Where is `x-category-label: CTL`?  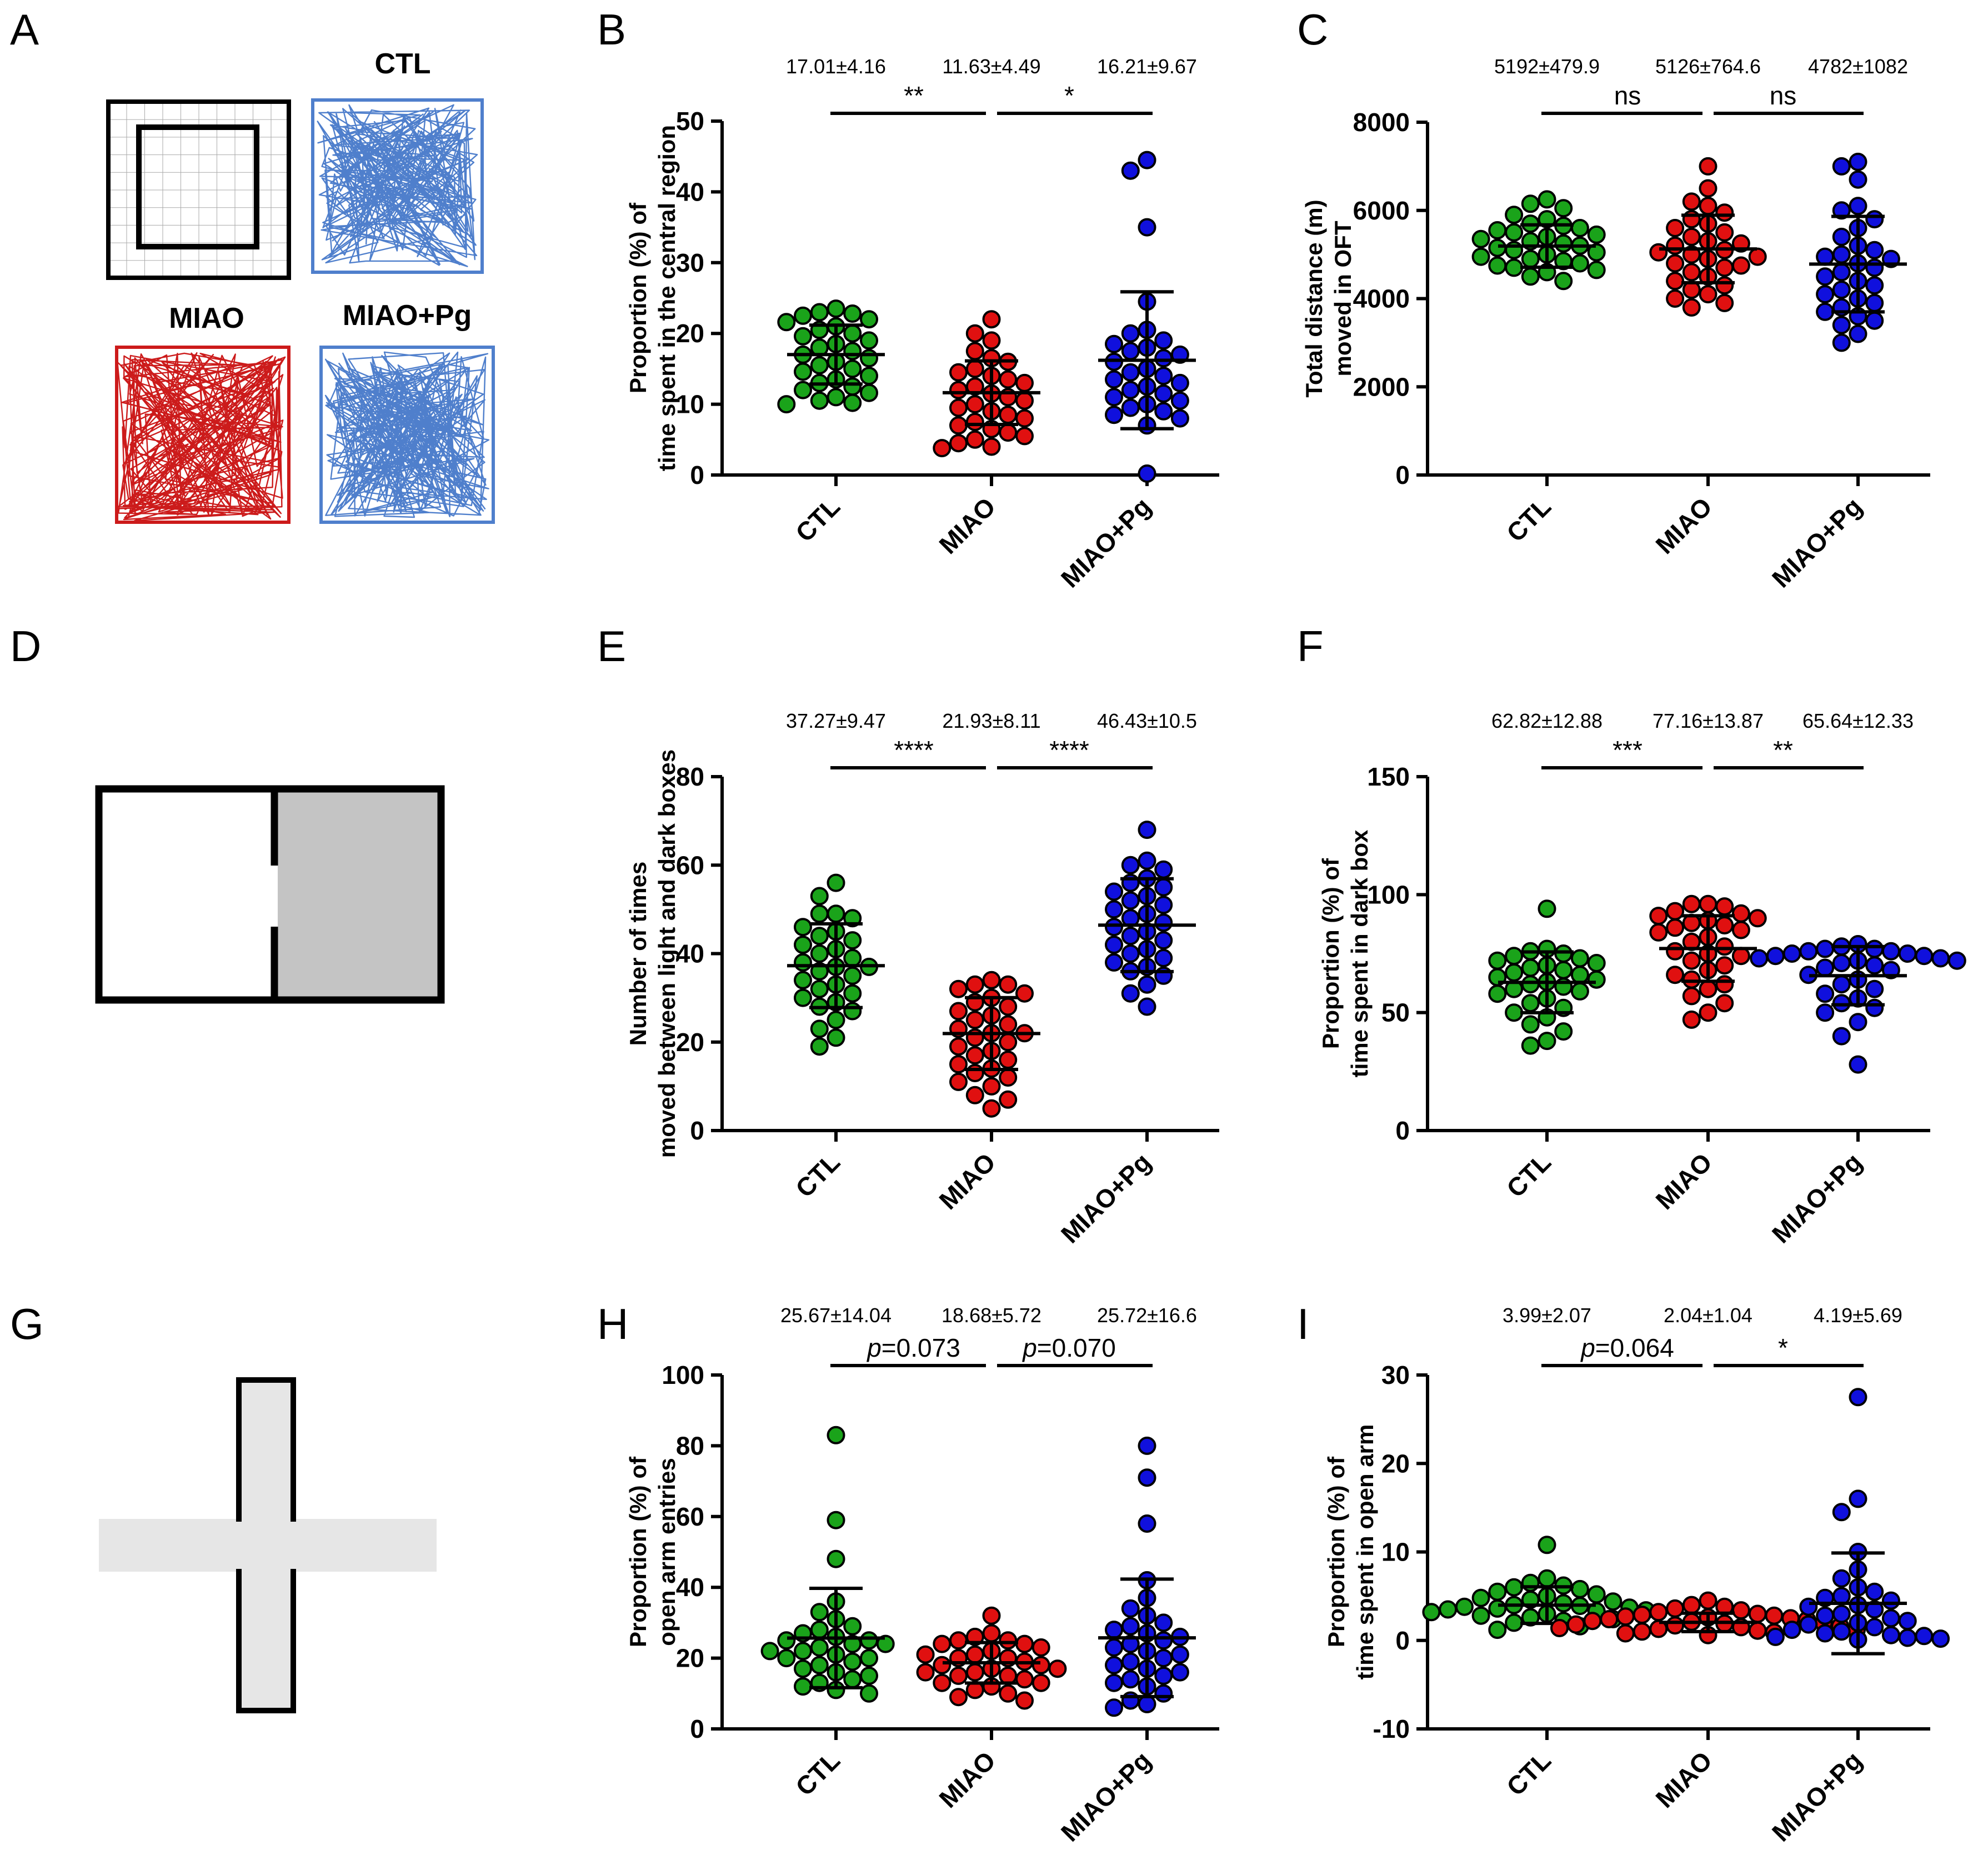 x-category-label: CTL is located at coordinates (1528, 519).